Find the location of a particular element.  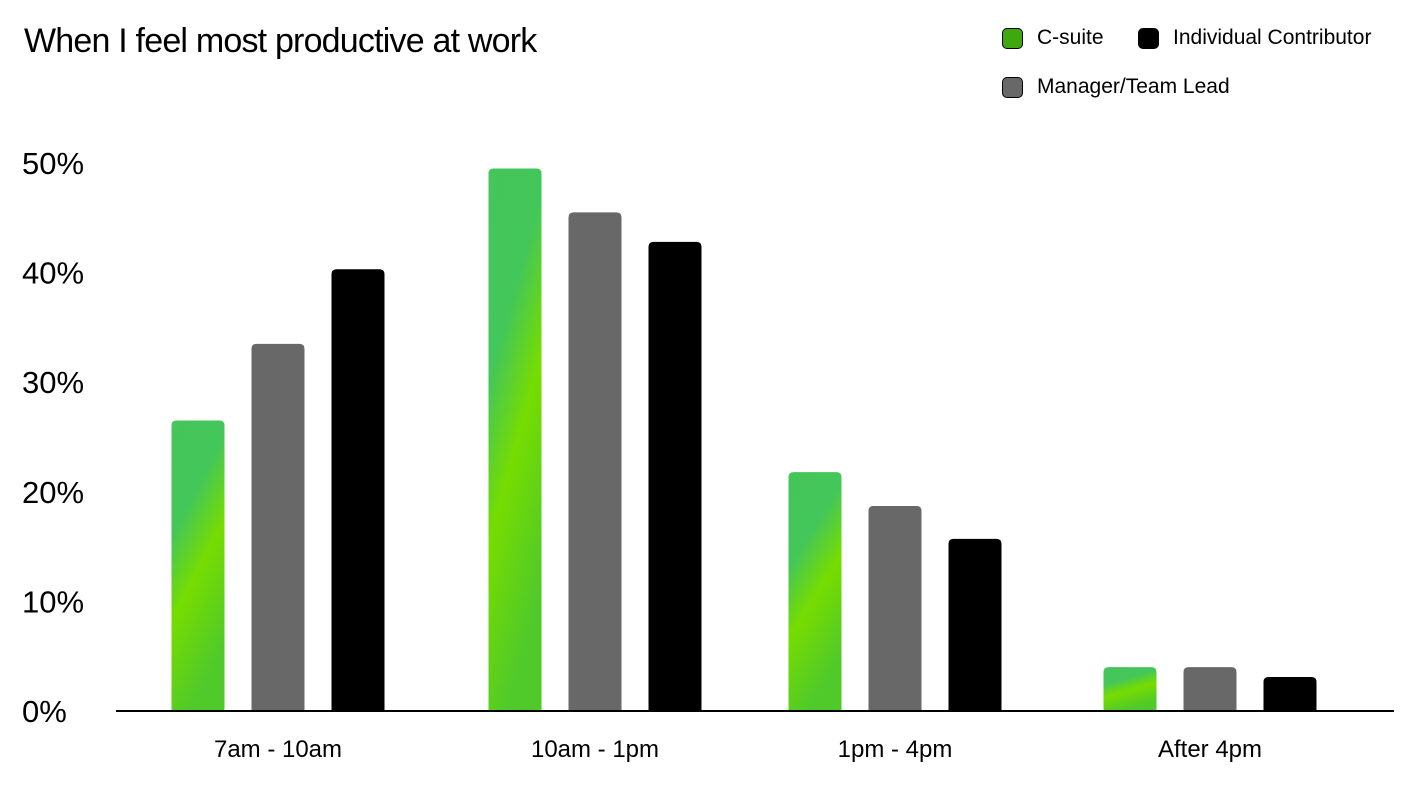

legend-label-individual-contributor: Individual Contributor is located at coordinates (1272, 37).